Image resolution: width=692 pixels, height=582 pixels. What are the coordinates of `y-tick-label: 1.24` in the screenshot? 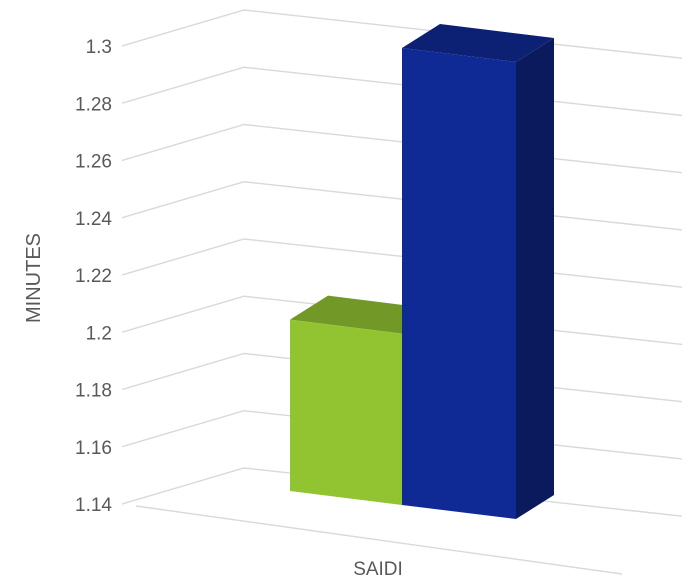 It's located at (93, 219).